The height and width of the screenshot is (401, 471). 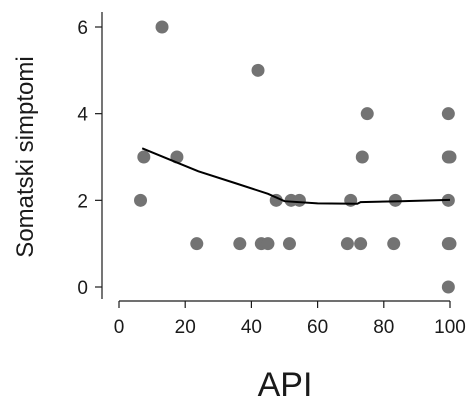 What do you see at coordinates (450, 327) in the screenshot?
I see `x-tick-label: 100` at bounding box center [450, 327].